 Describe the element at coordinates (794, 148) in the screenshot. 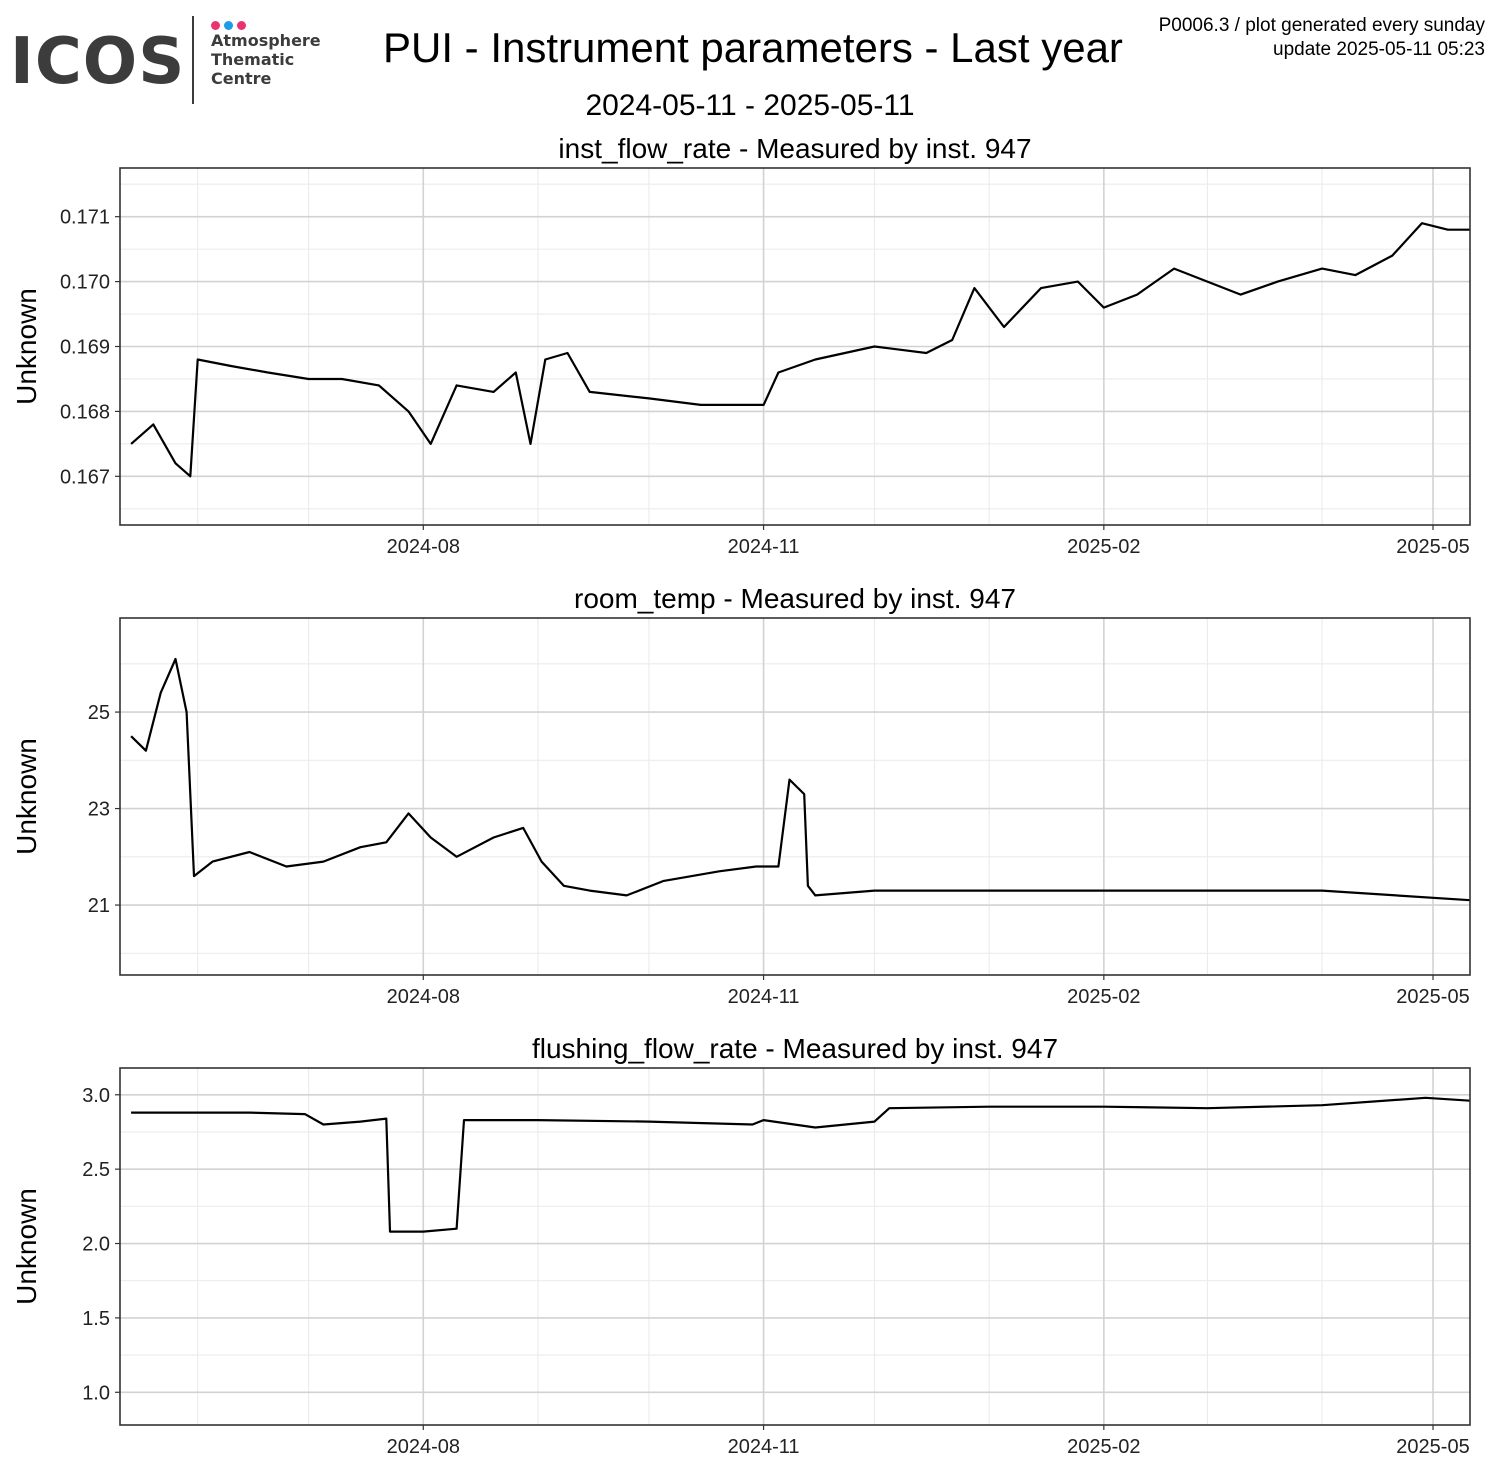

I see `chart-title: inst_flow_rate - Measured by inst. 947` at that location.